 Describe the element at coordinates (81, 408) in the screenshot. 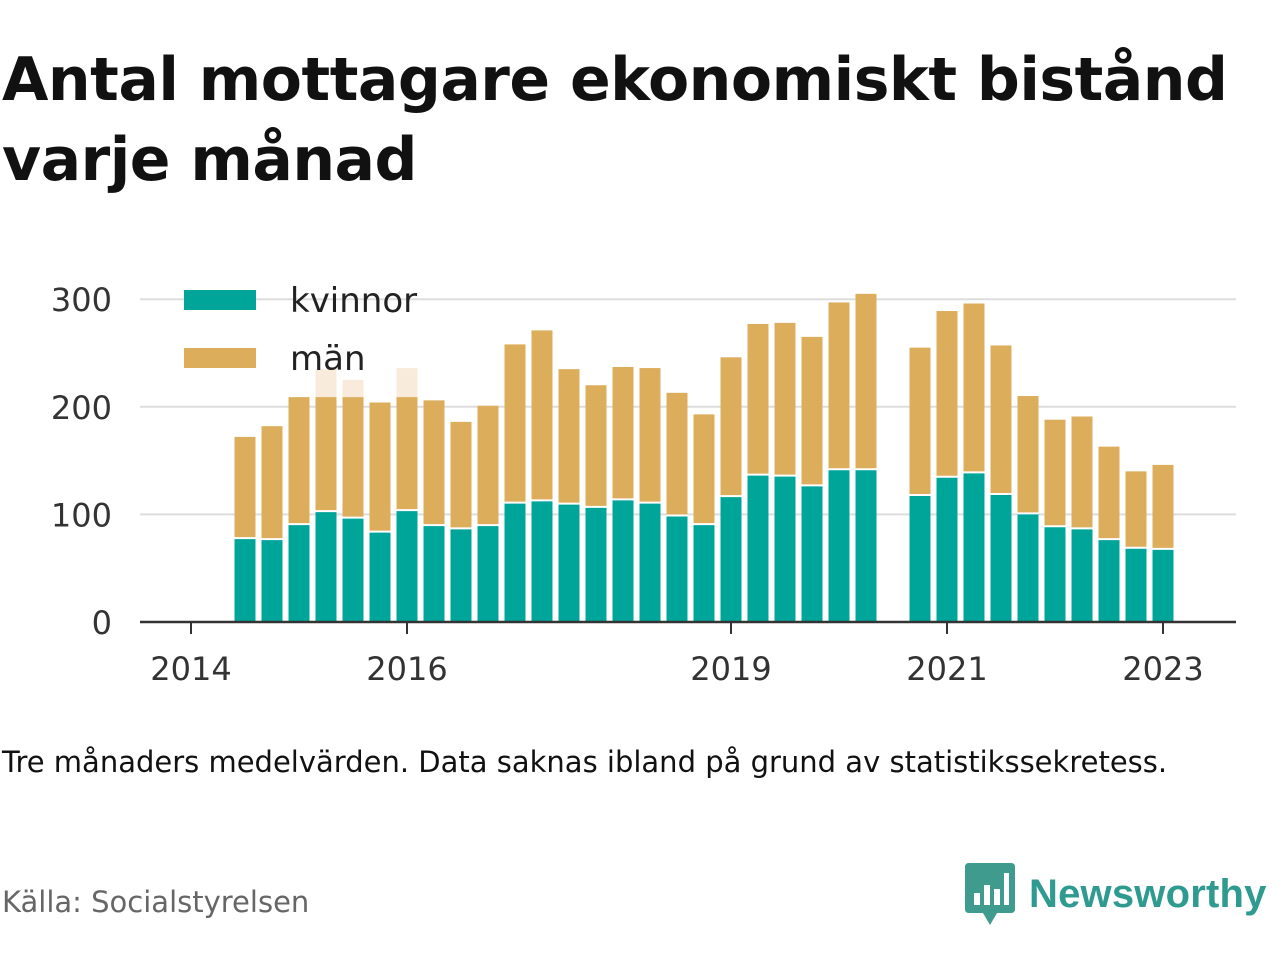

I see `y-tick-label: 200` at that location.